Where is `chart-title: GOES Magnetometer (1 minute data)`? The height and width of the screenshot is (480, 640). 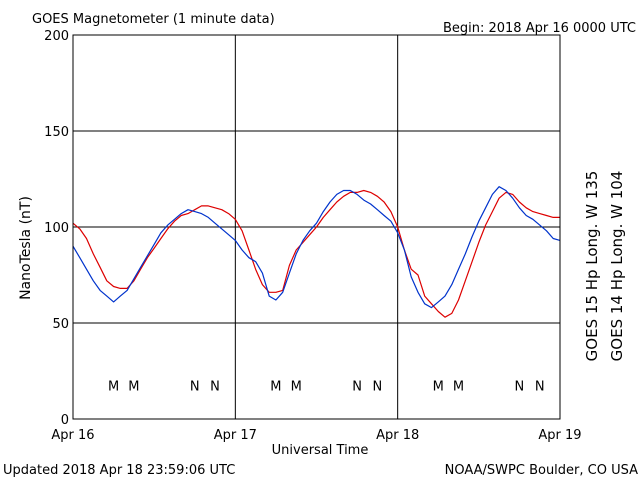 chart-title: GOES Magnetometer (1 minute data) is located at coordinates (153, 19).